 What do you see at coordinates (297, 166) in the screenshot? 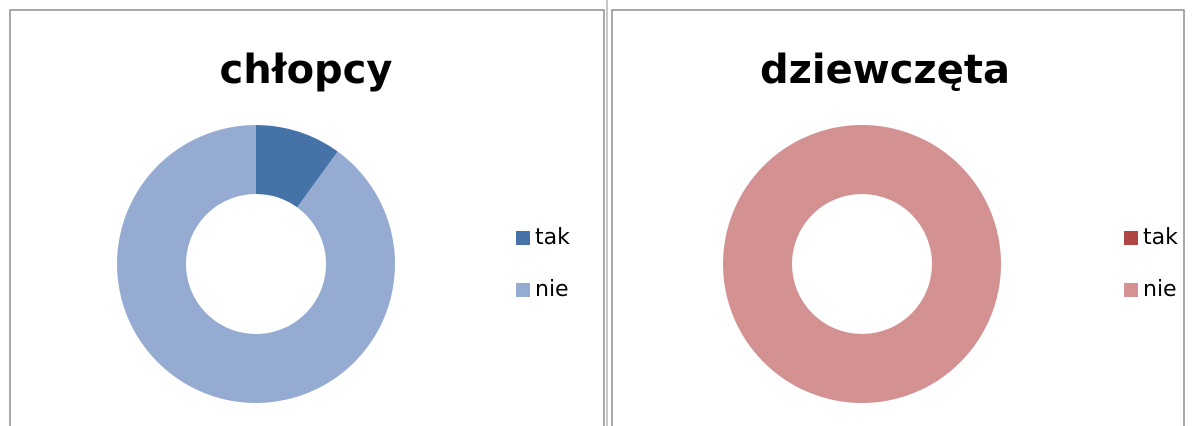
I see `donut-segment` at bounding box center [297, 166].